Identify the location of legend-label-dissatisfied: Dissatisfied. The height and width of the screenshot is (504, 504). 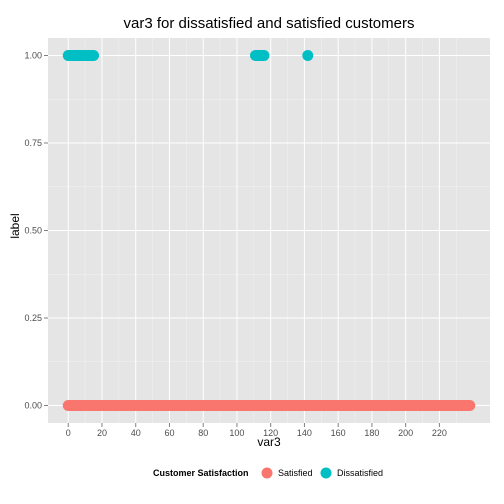
(360, 473).